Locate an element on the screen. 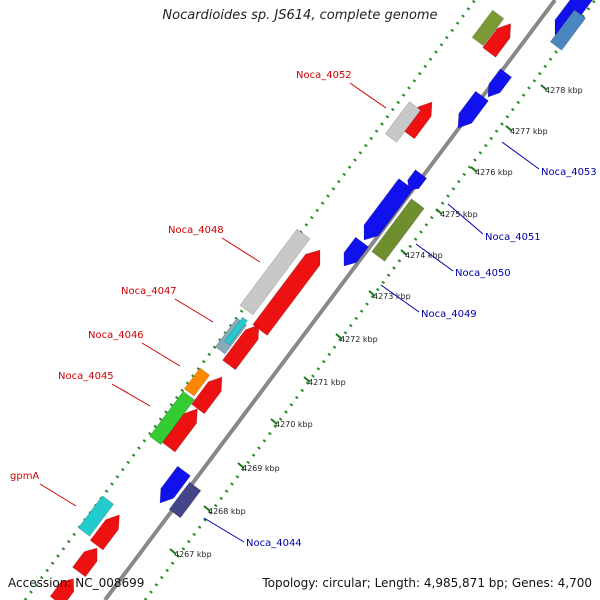 The image size is (600, 600). tick-label: 4273 kbp is located at coordinates (392, 296).